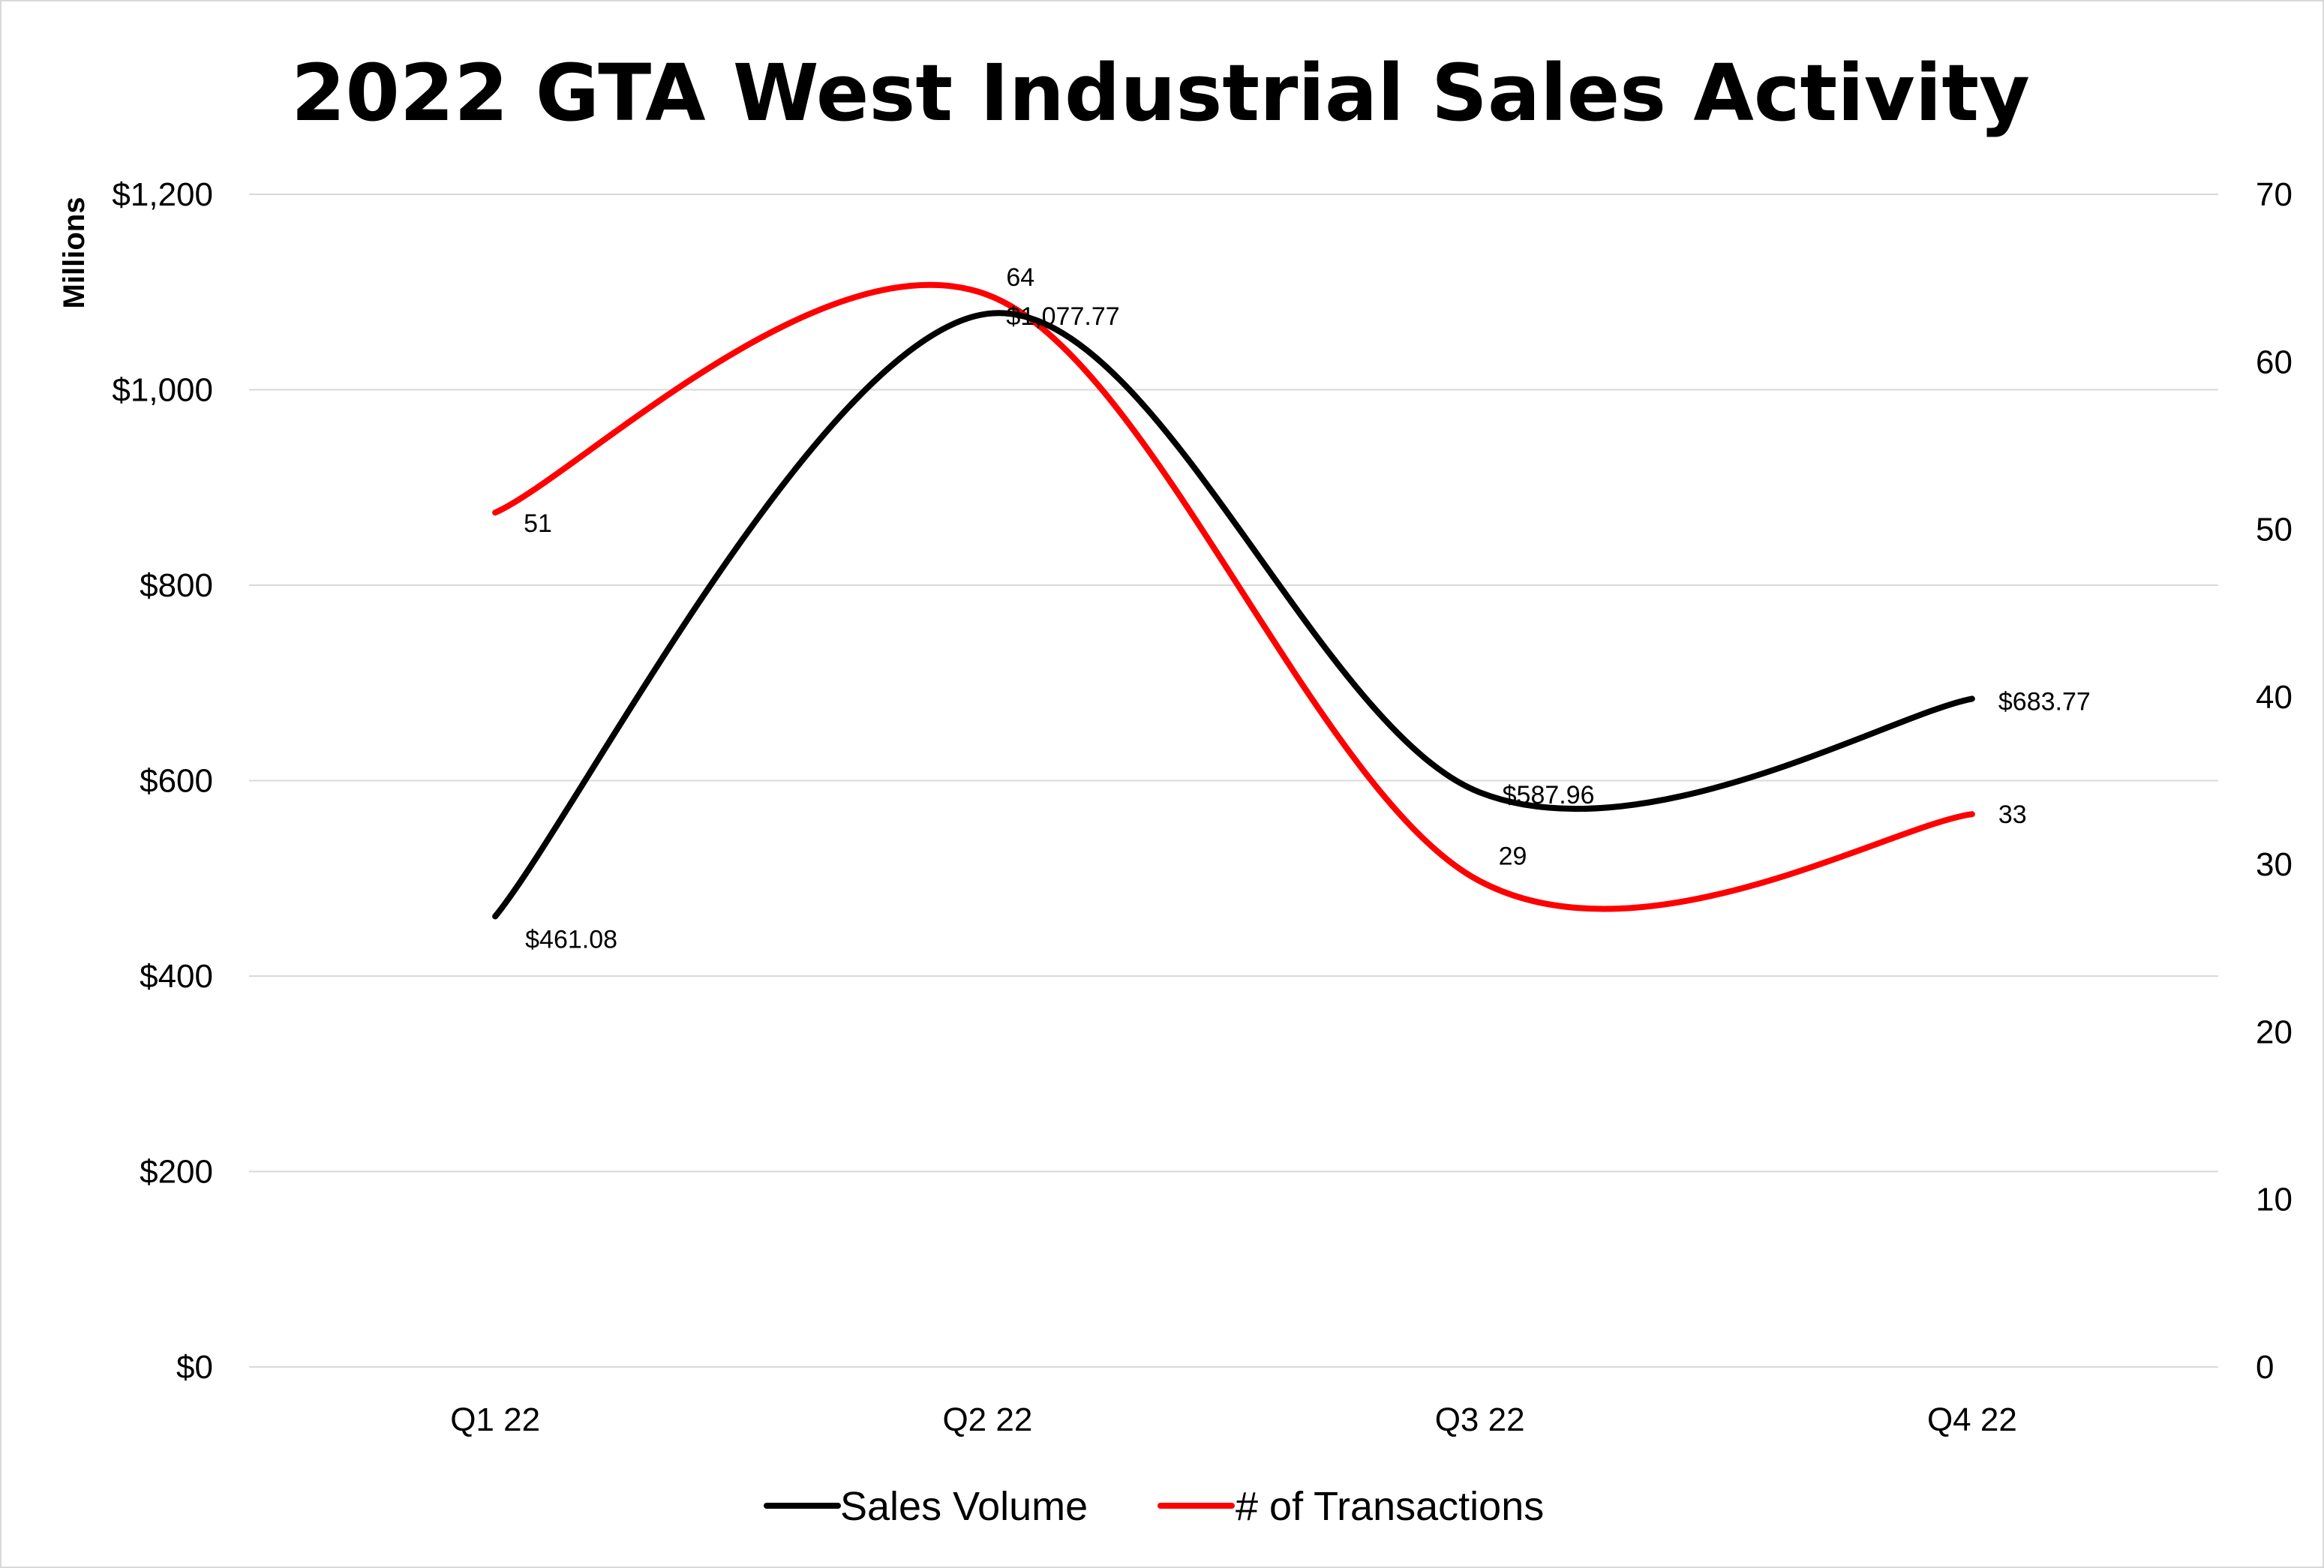 The image size is (2324, 1568). Describe the element at coordinates (1480, 1420) in the screenshot. I see `x-tick-label: Q3 22` at that location.